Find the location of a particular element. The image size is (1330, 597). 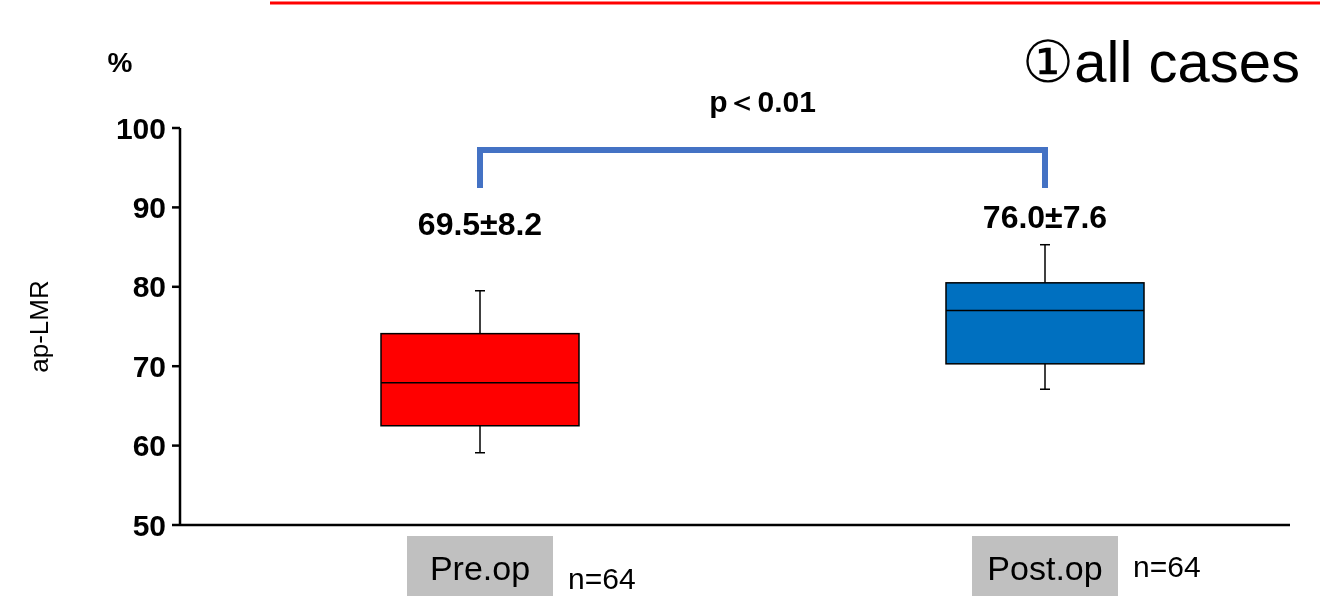

x-tick-label: Pre.op is located at coordinates (480, 567).